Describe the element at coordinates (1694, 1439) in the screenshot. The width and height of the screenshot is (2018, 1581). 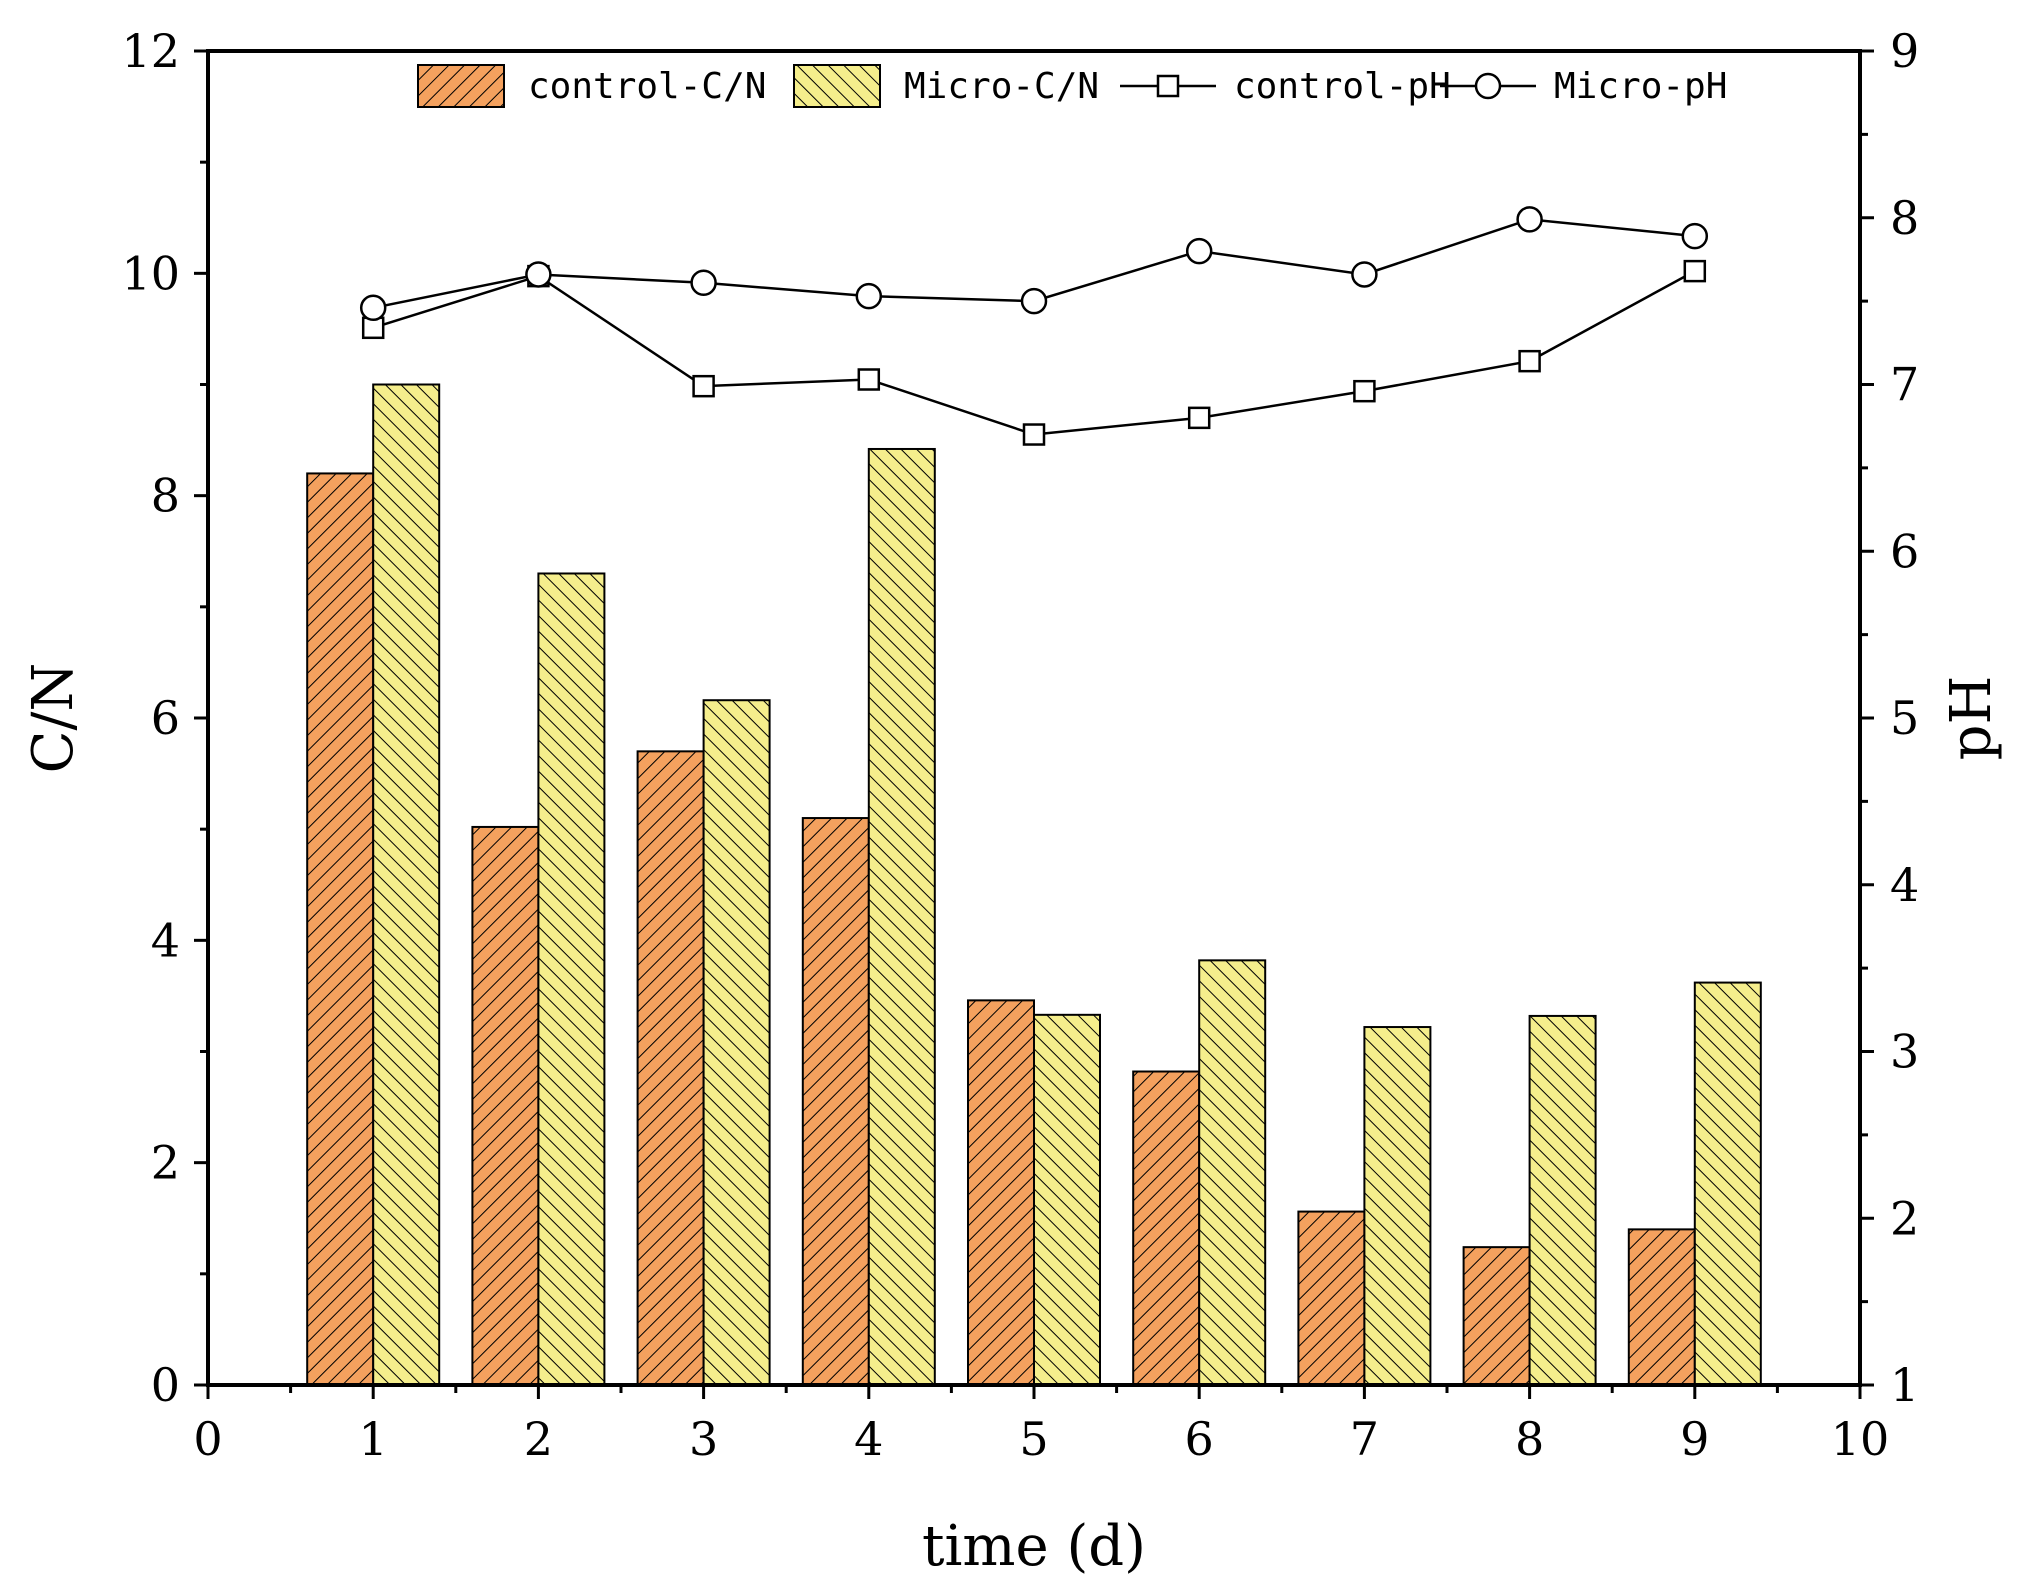
I see `x-tick-label: 9` at that location.